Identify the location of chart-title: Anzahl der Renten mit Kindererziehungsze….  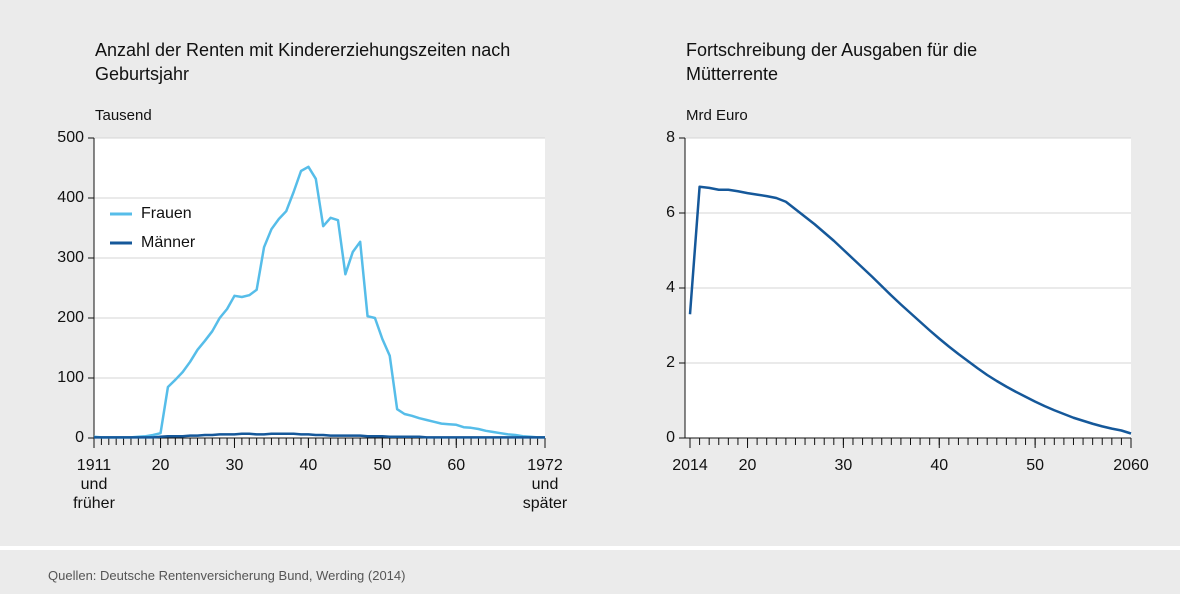
(303, 62).